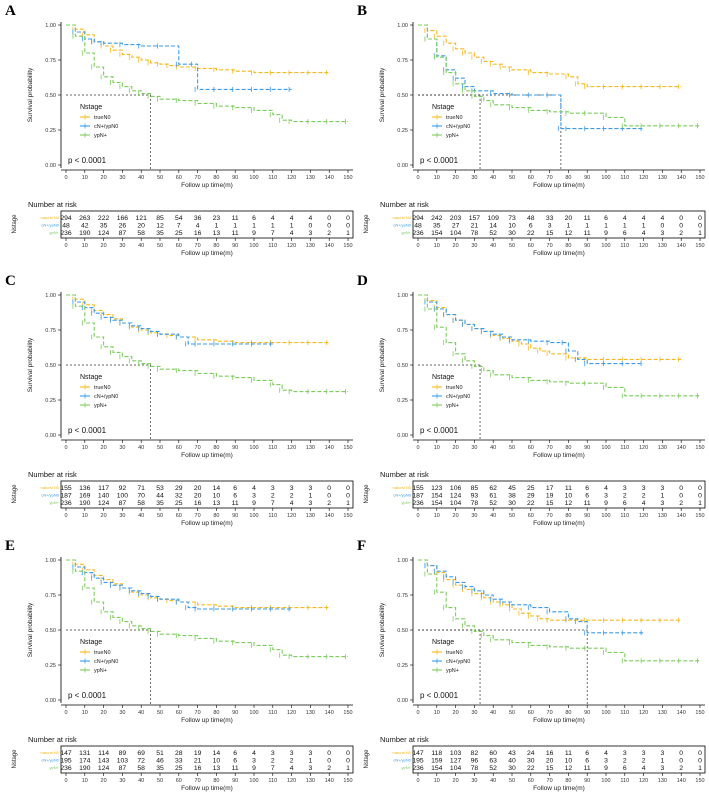  I want to click on panel-label: F, so click(361, 546).